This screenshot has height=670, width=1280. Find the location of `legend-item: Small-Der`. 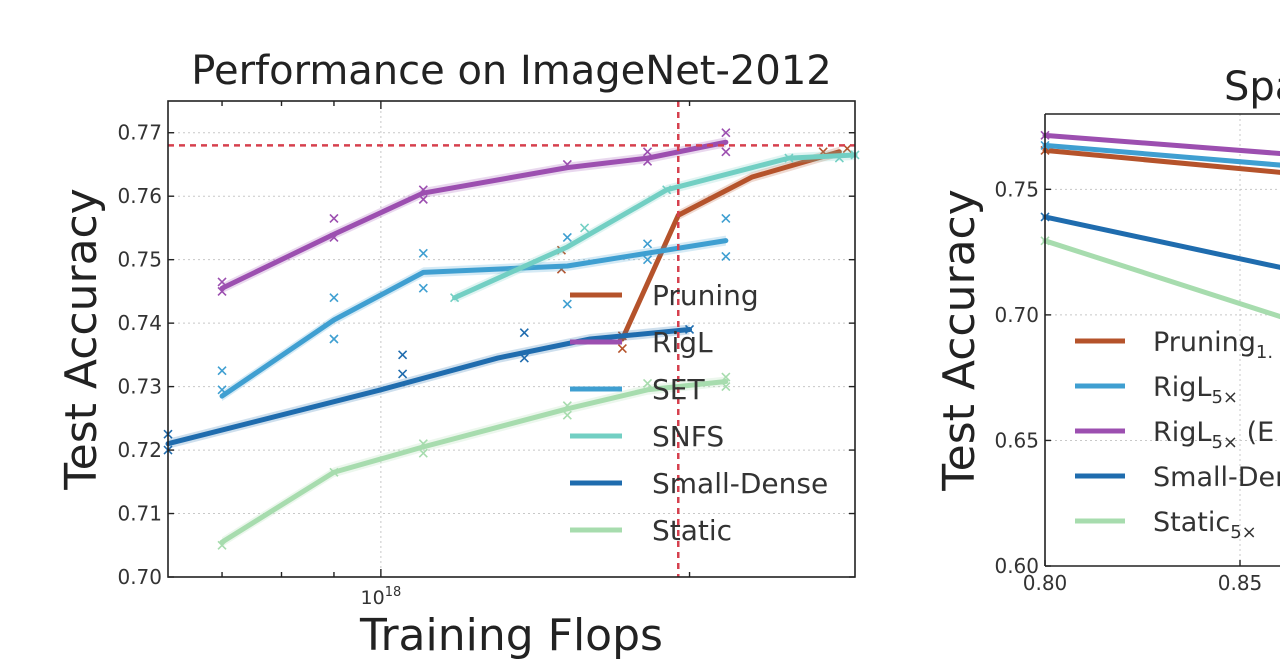

legend-item: Small-Der is located at coordinates (1177, 477).